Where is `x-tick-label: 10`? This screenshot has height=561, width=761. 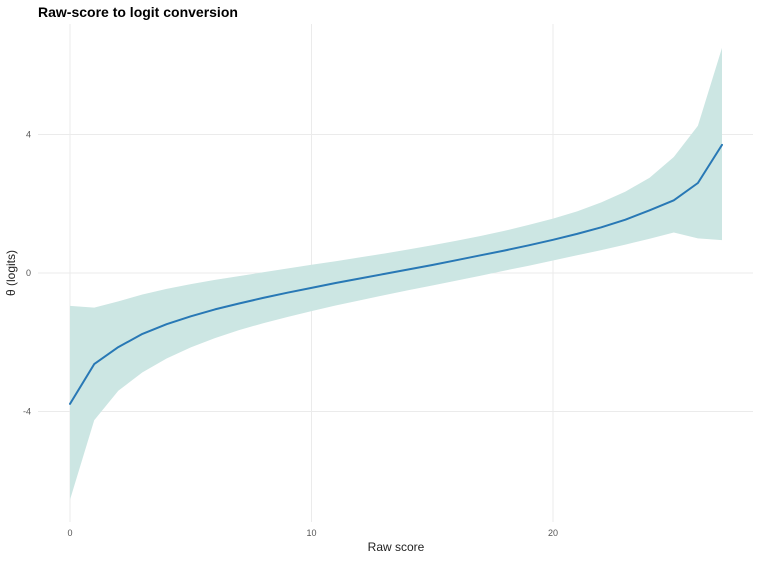
x-tick-label: 10 is located at coordinates (311, 533).